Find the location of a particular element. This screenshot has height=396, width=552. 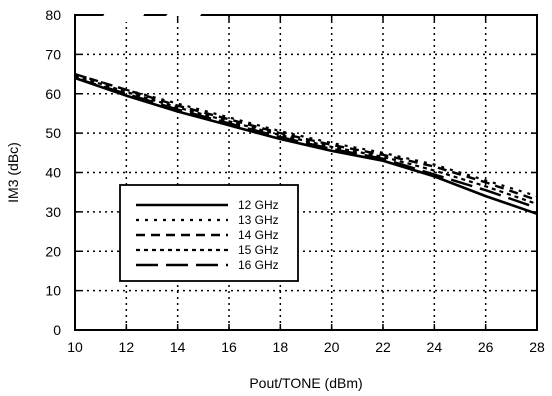

x-tick-label: 20 is located at coordinates (332, 347).